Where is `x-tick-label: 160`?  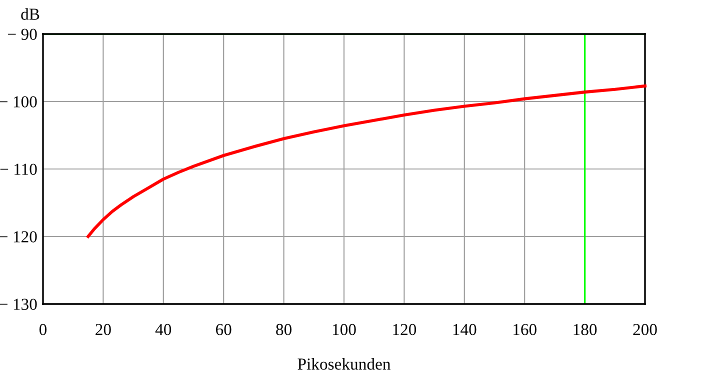 x-tick-label: 160 is located at coordinates (525, 330).